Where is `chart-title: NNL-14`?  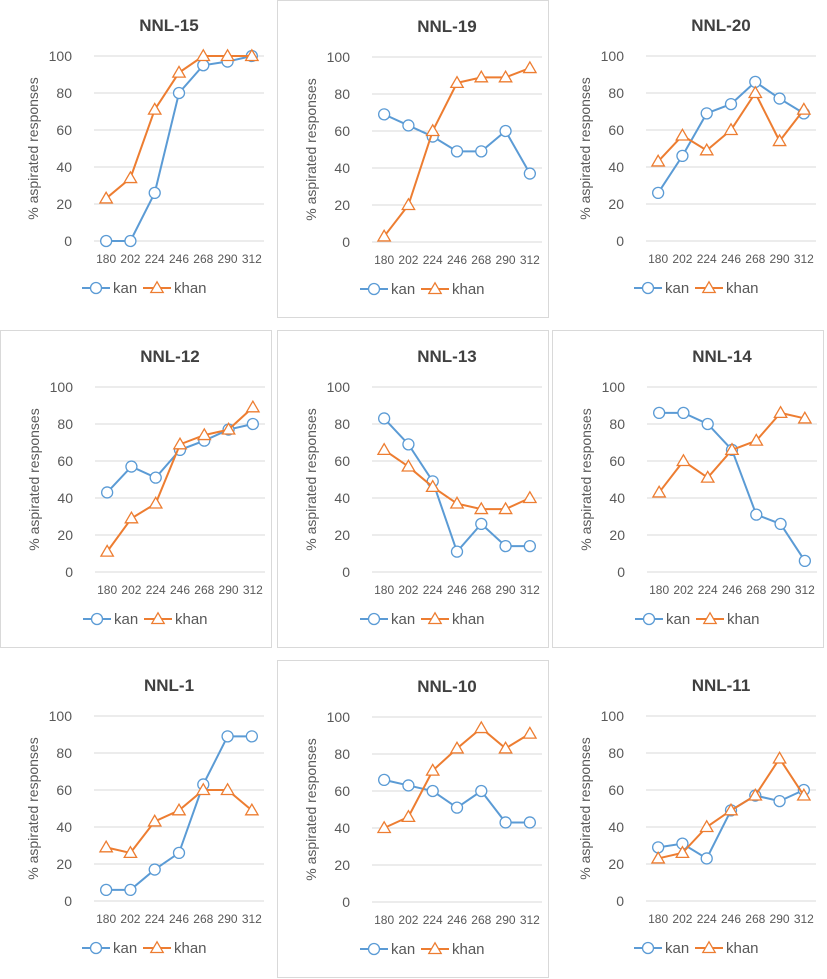 chart-title: NNL-14 is located at coordinates (722, 356).